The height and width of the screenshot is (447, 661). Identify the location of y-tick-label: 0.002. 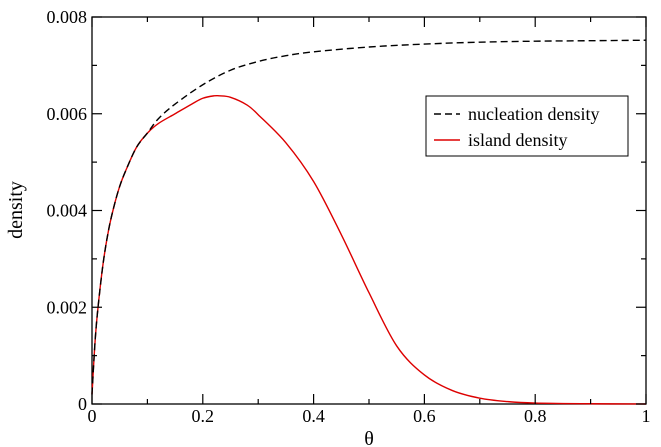
(67, 307).